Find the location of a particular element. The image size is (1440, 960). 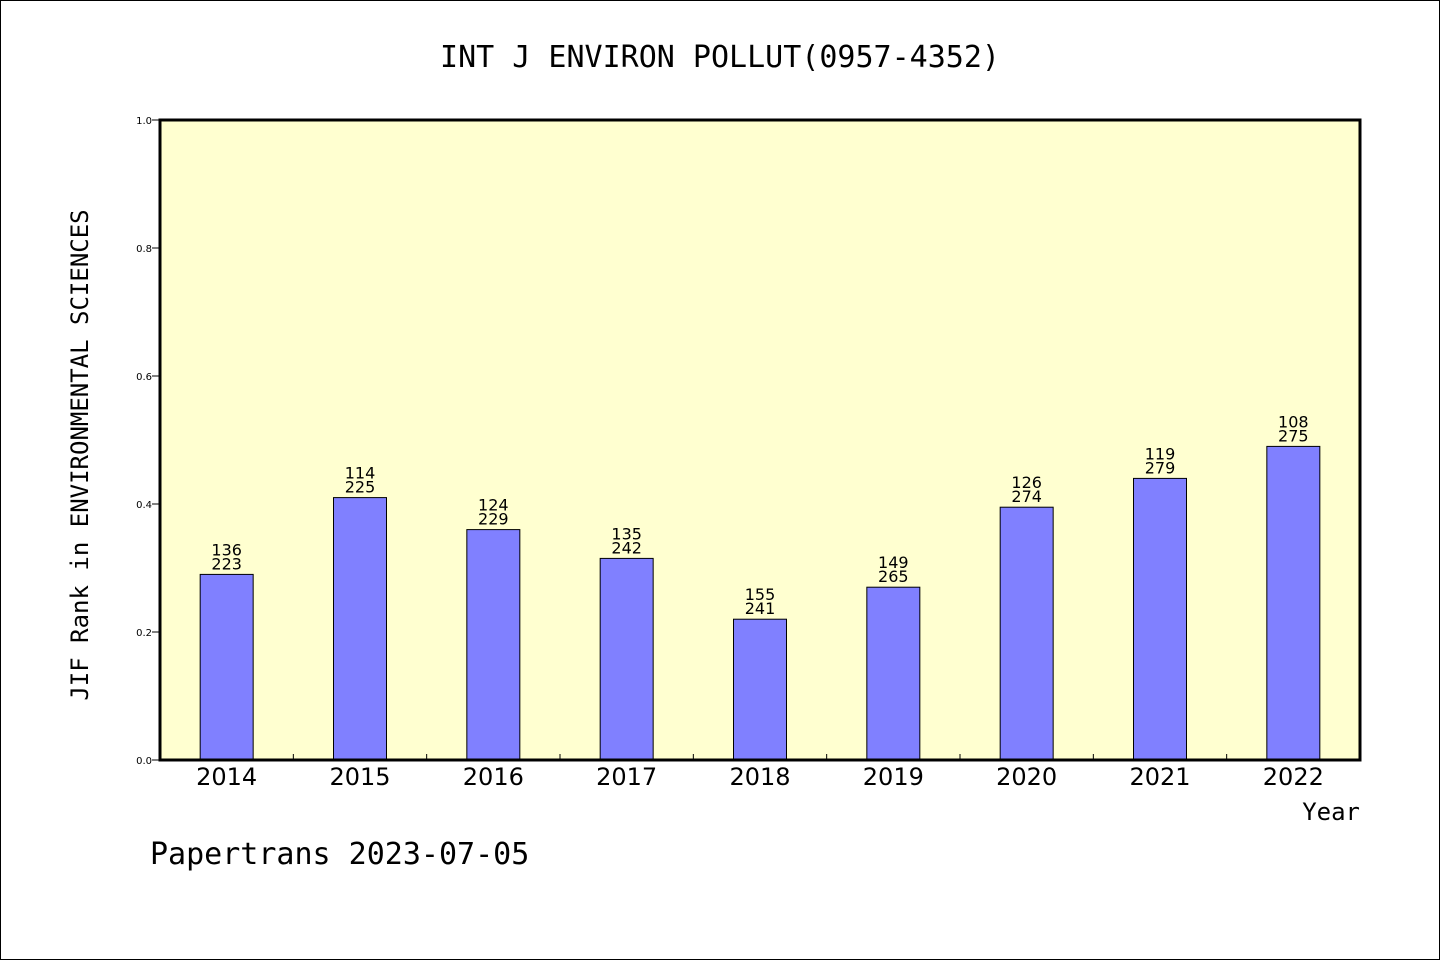

bar-rank-label: 155 is located at coordinates (760, 594).